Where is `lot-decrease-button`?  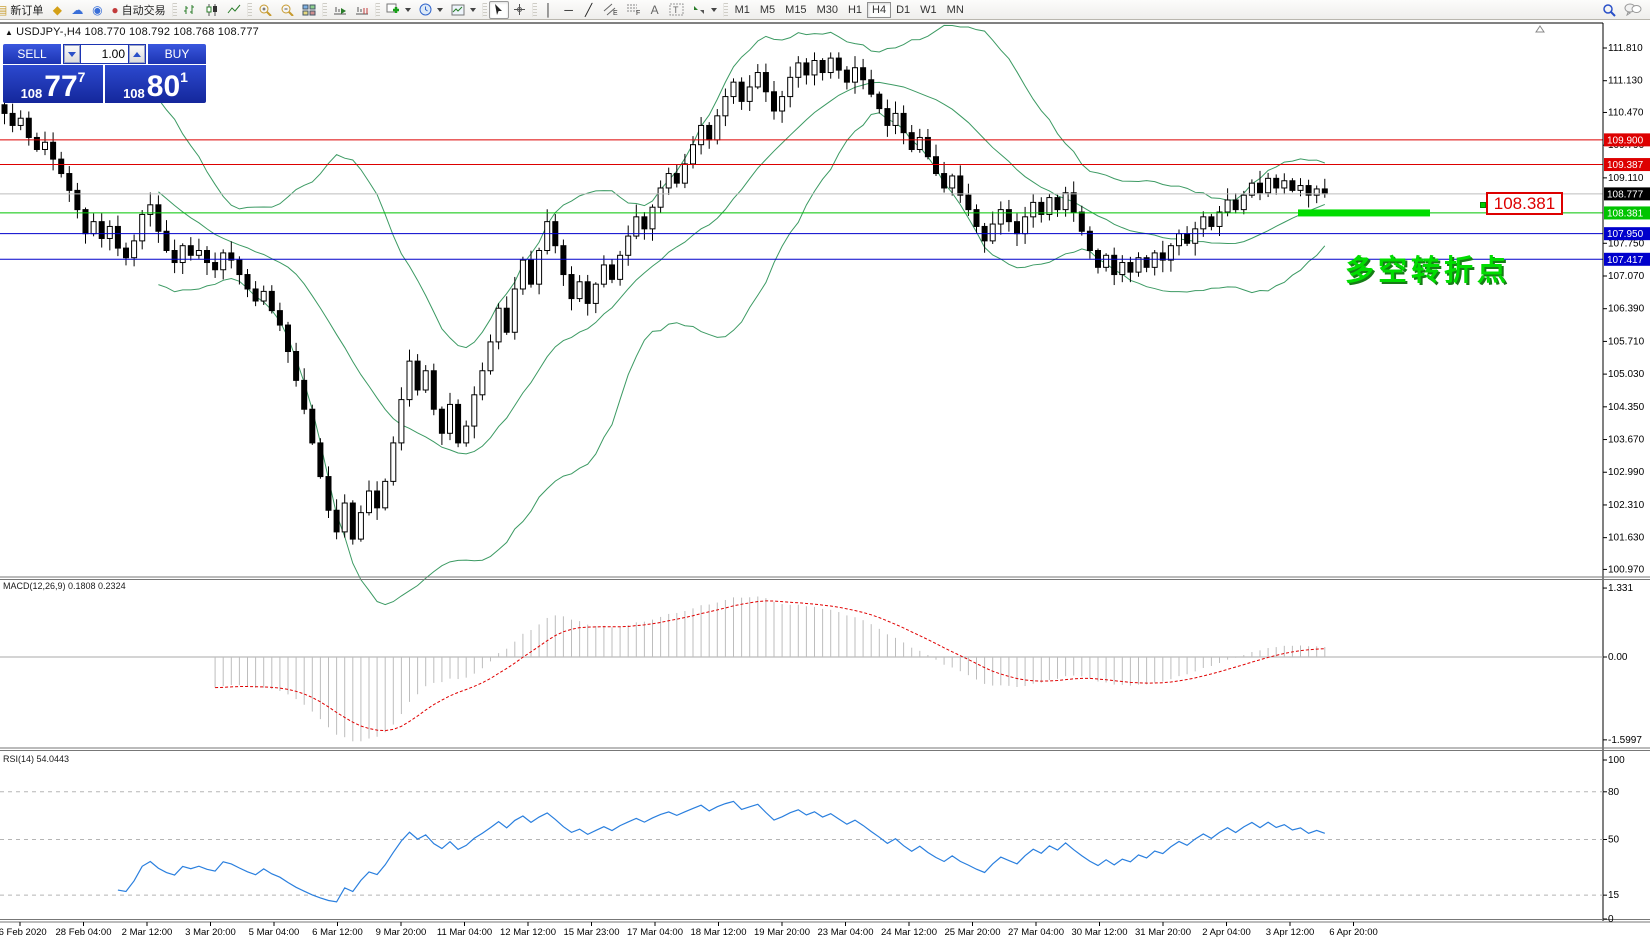
lot-decrease-button is located at coordinates (72, 54).